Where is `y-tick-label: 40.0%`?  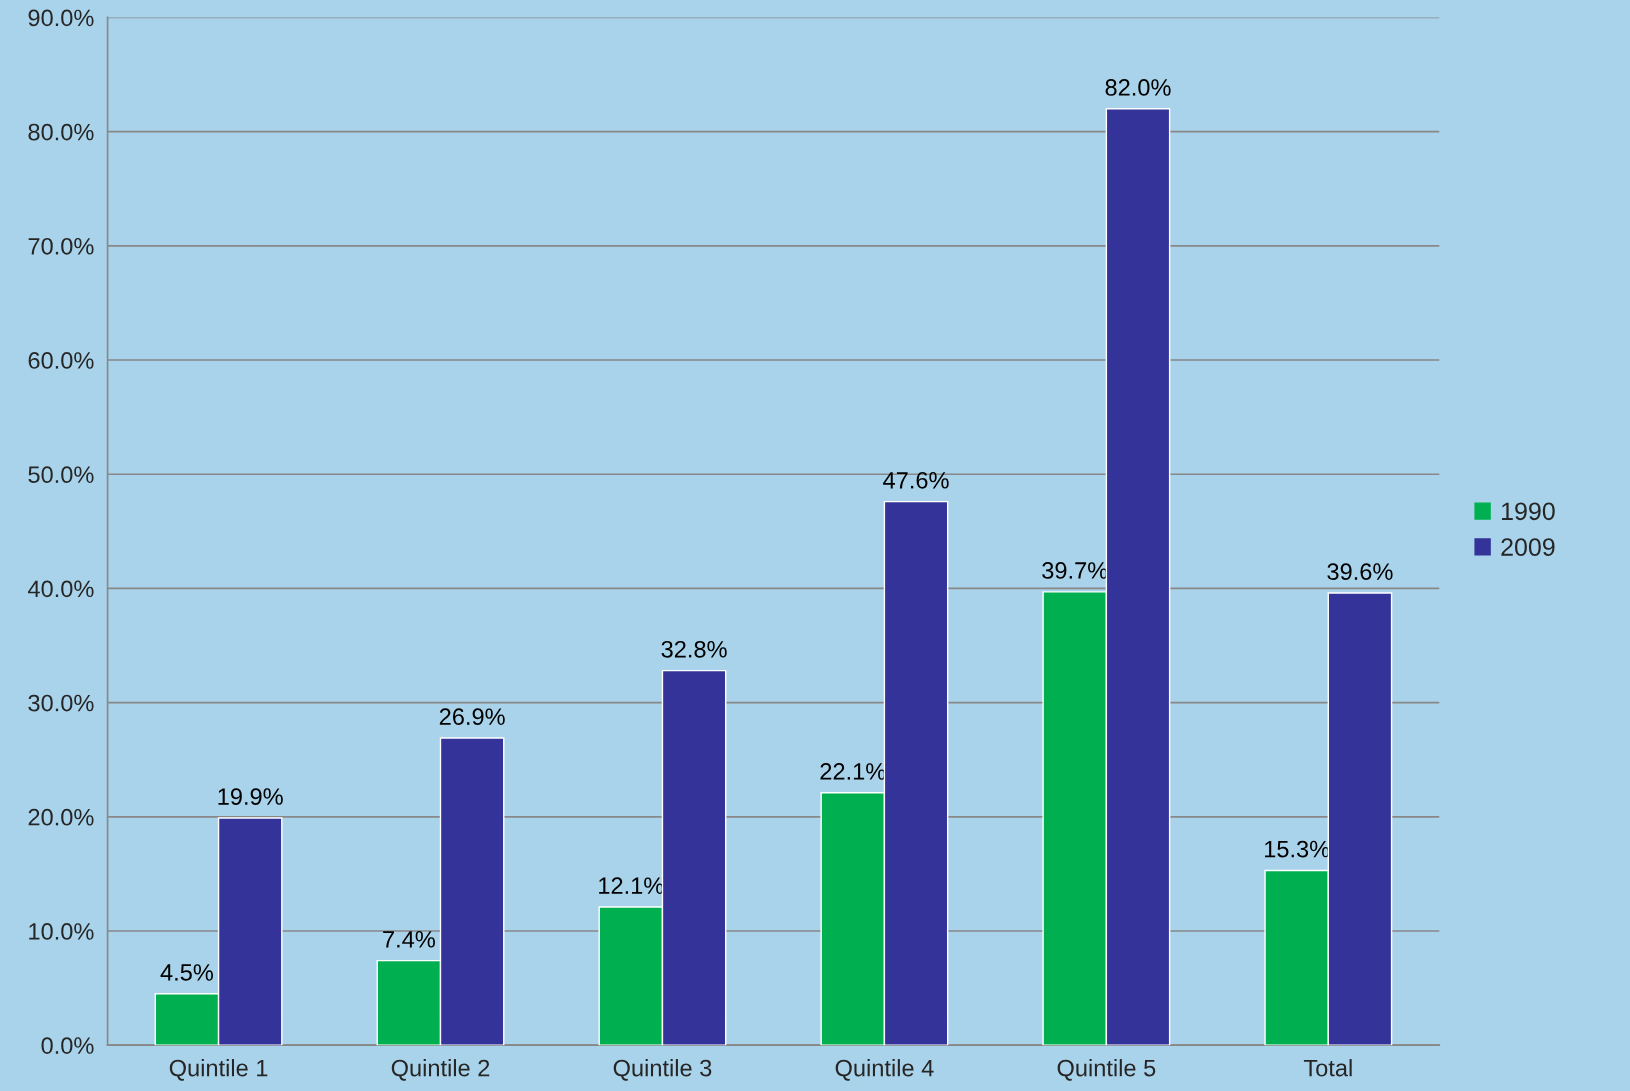 y-tick-label: 40.0% is located at coordinates (60, 589).